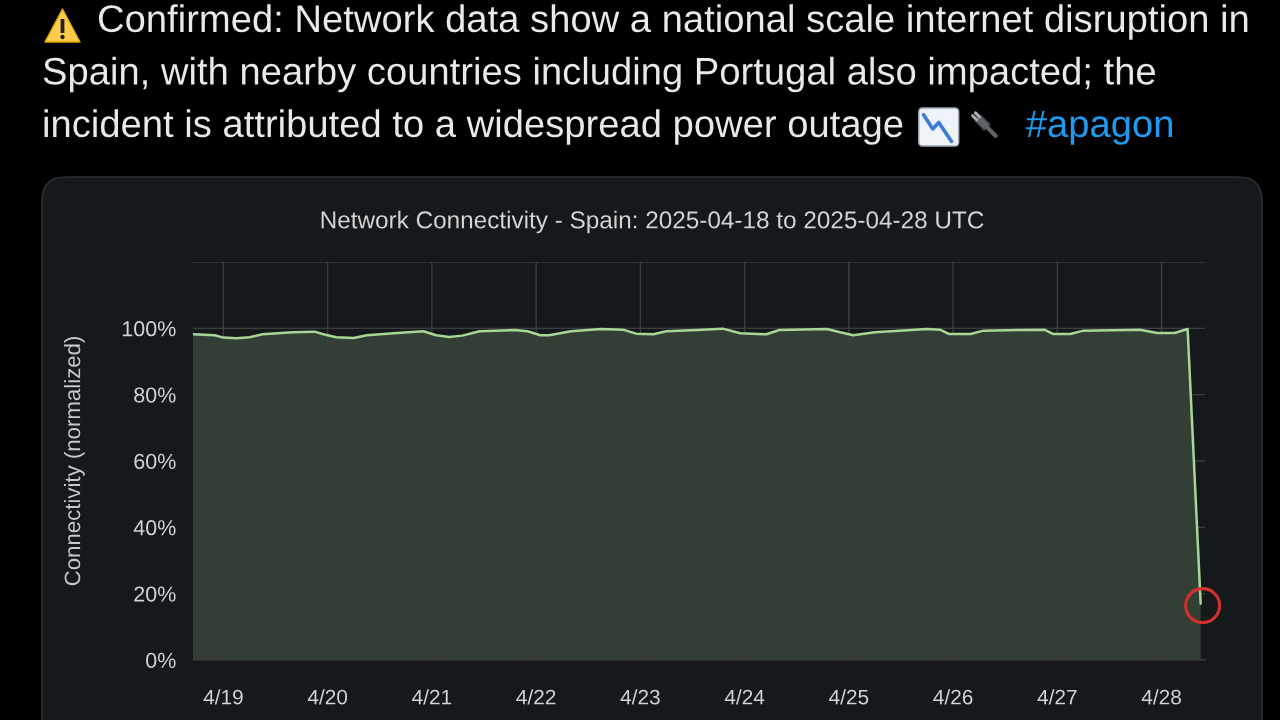  What do you see at coordinates (1161, 697) in the screenshot?
I see `x-tick-label: 4/28` at bounding box center [1161, 697].